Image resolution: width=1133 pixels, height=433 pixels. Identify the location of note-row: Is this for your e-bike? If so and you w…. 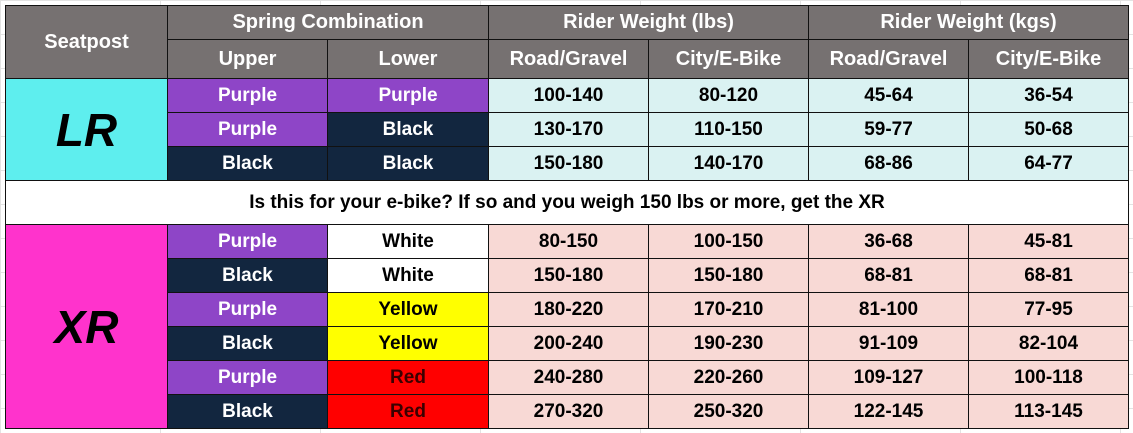
(567, 202).